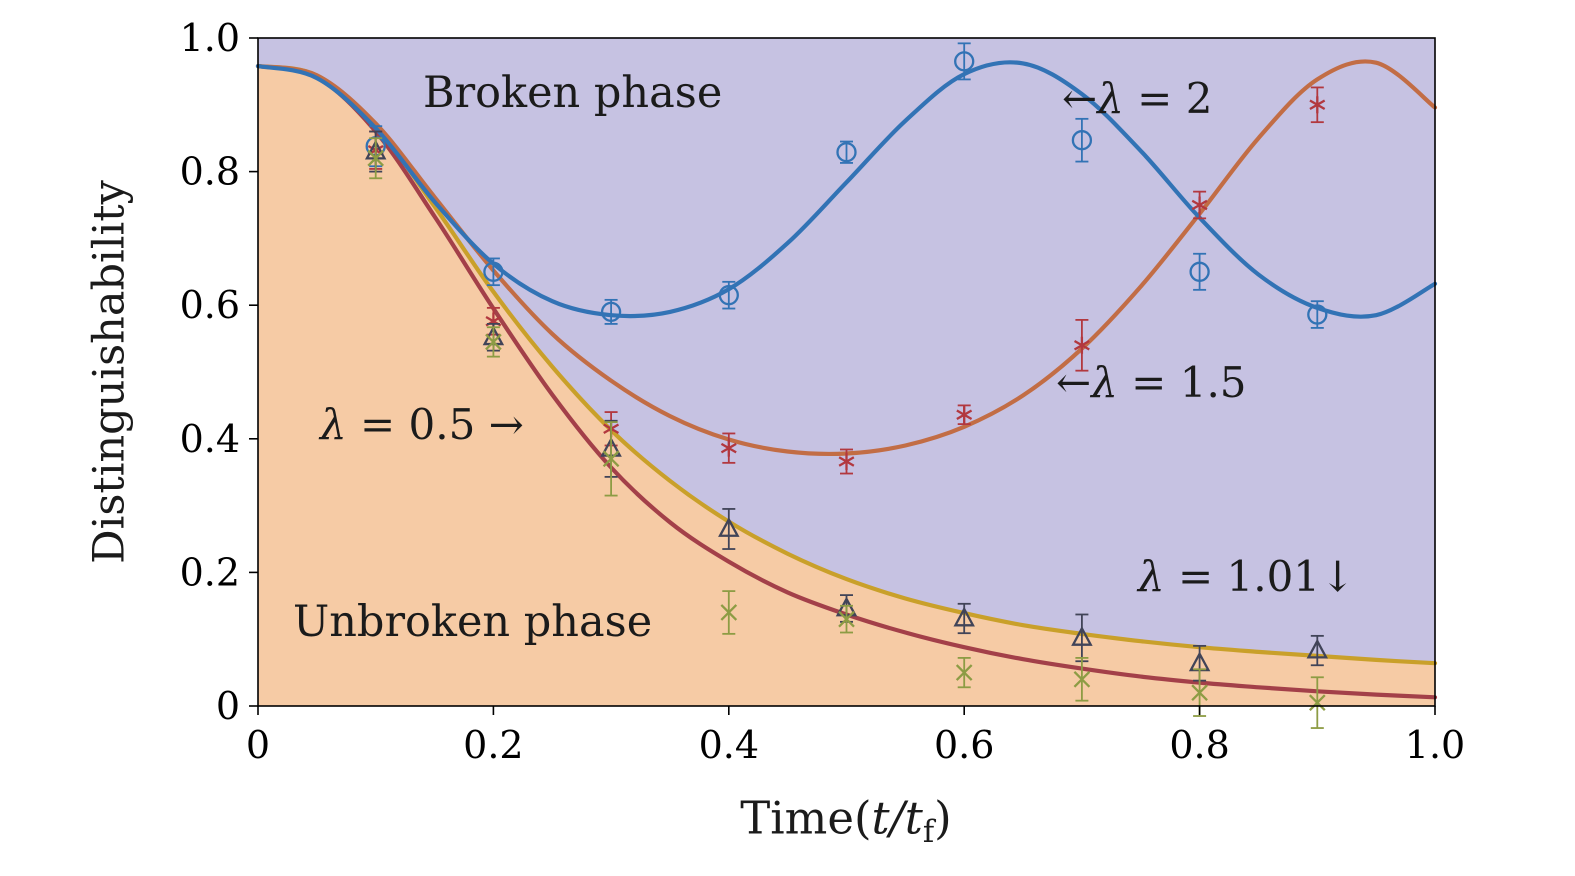  I want to click on annotation-lambda-1-5: ←λ = 1.5, so click(1151, 383).